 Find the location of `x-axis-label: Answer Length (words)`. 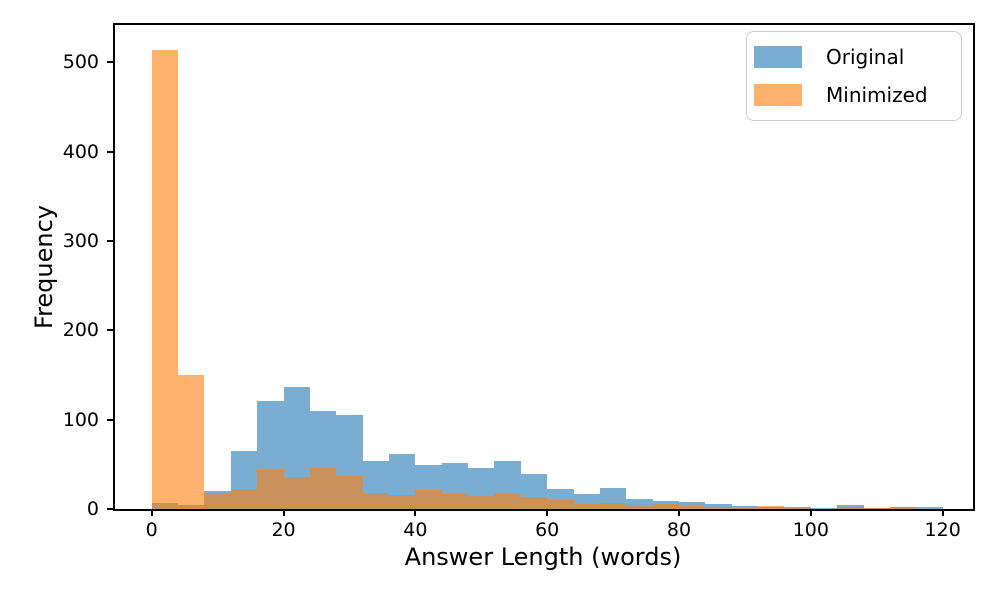

x-axis-label: Answer Length (words) is located at coordinates (543, 557).